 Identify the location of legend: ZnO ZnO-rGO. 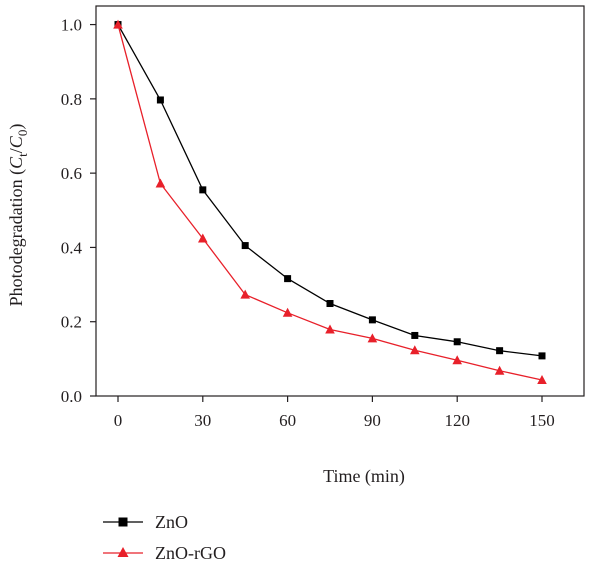
(164, 537).